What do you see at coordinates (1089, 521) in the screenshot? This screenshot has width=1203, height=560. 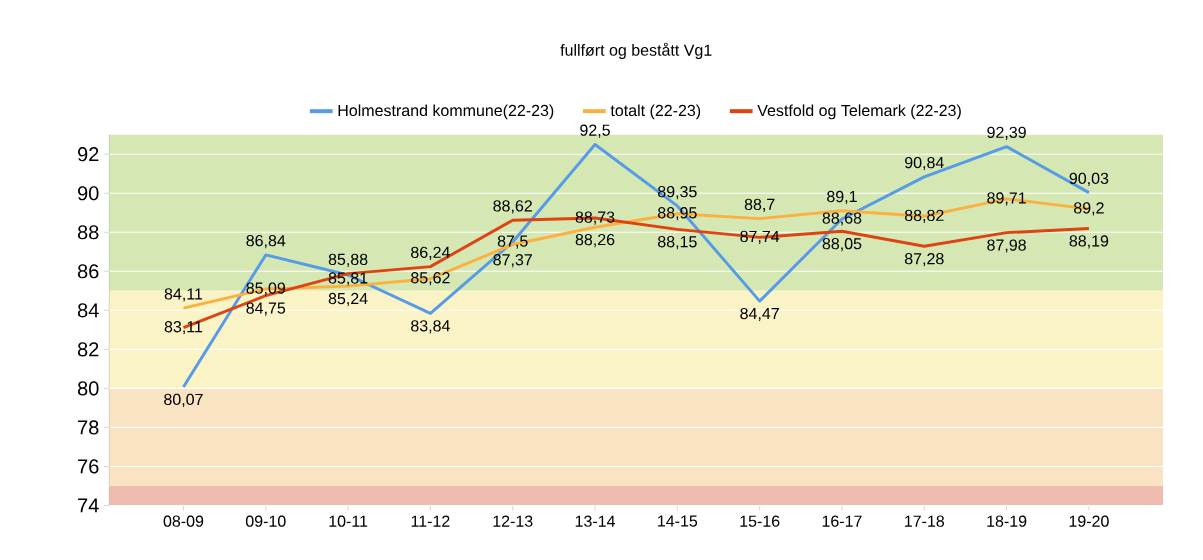 I see `x-tick-label: 19-20` at bounding box center [1089, 521].